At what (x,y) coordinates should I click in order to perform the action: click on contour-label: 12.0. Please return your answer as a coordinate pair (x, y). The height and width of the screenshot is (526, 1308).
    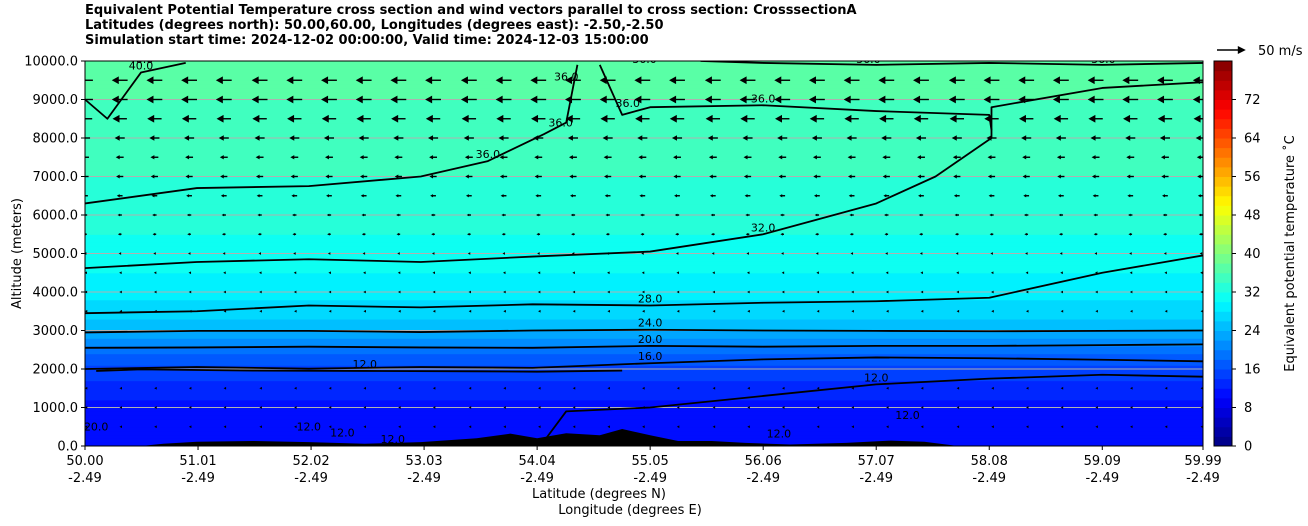
    Looking at the image, I should click on (876, 377).